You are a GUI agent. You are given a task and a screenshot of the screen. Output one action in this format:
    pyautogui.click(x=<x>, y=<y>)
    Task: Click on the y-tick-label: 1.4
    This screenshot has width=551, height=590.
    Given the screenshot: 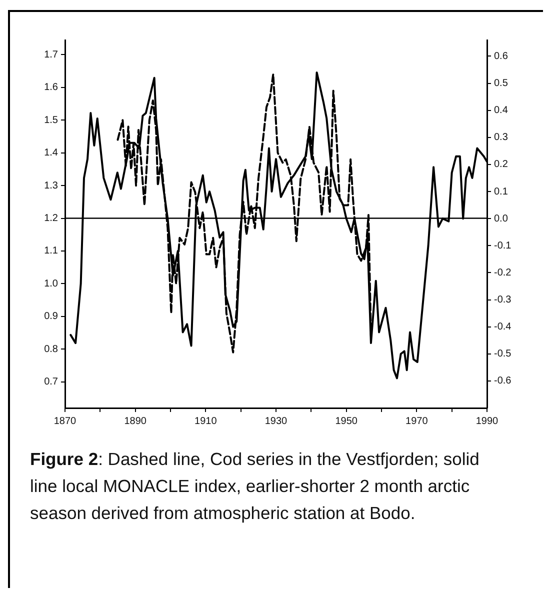 What is the action you would take?
    pyautogui.click(x=51, y=153)
    